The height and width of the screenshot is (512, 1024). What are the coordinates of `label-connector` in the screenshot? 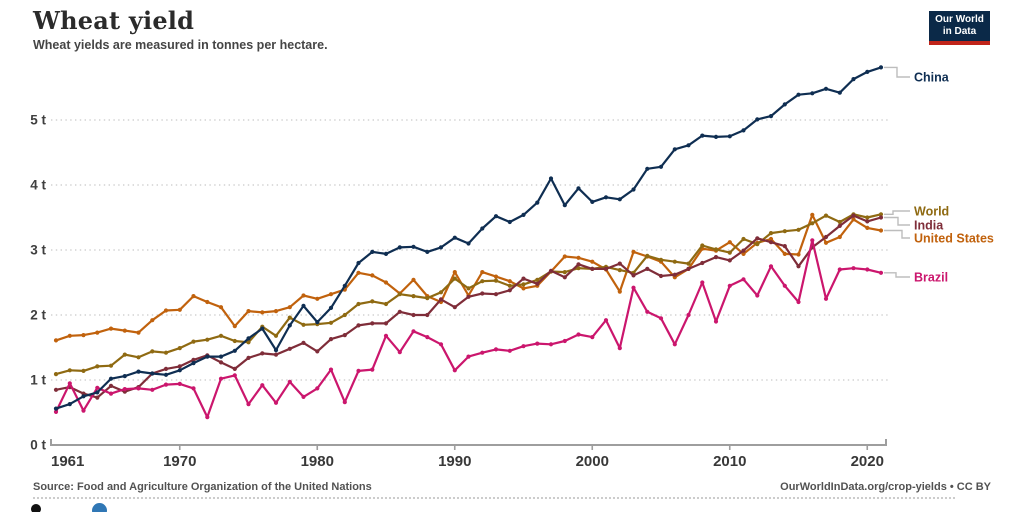 It's located at (897, 234).